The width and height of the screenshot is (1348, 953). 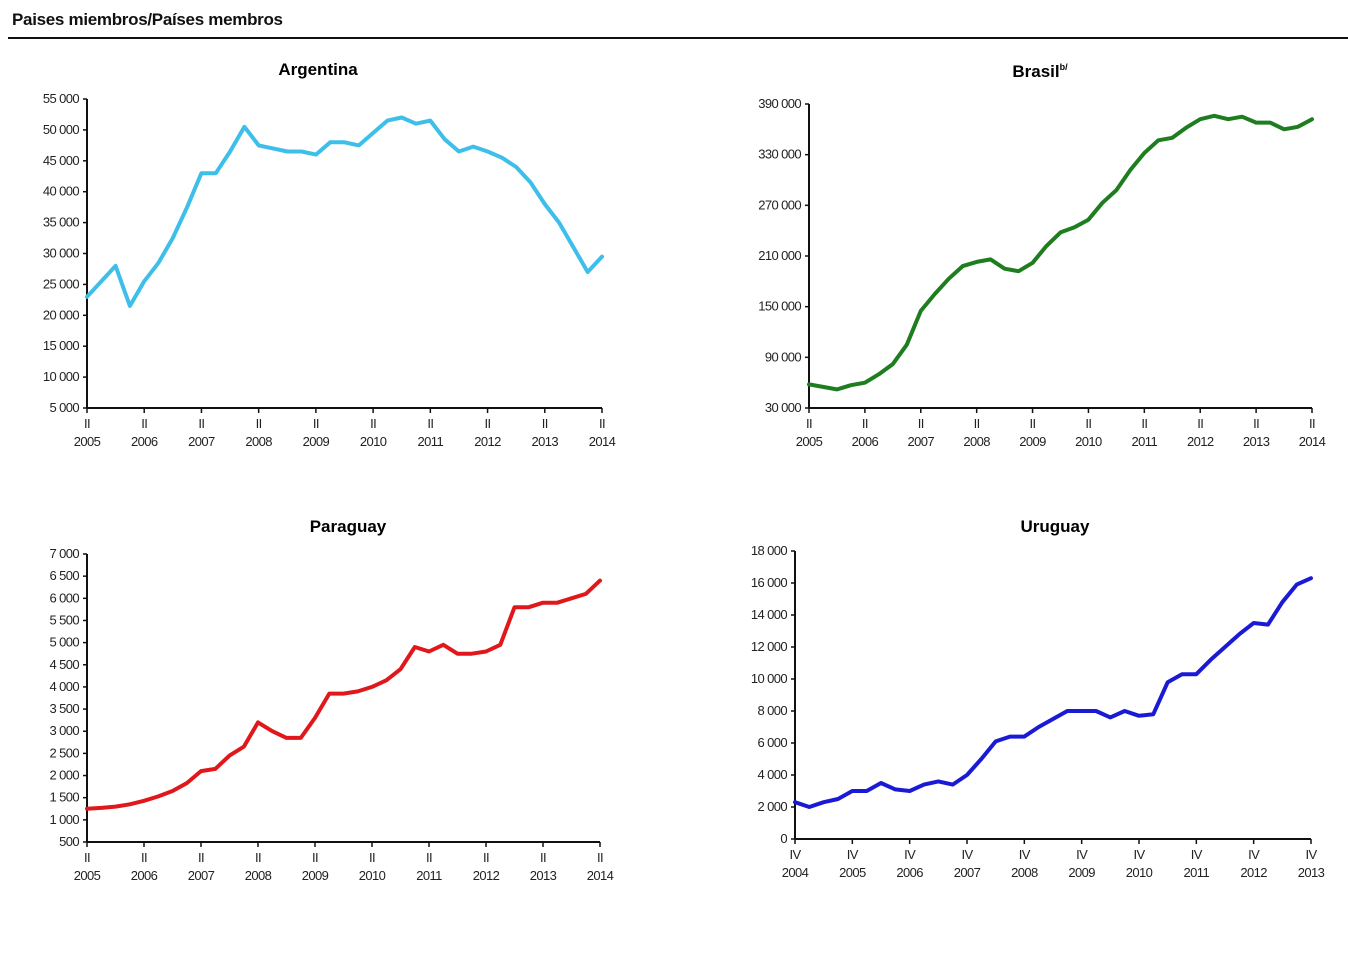 I want to click on y-tick-label: 0, so click(x=783, y=838).